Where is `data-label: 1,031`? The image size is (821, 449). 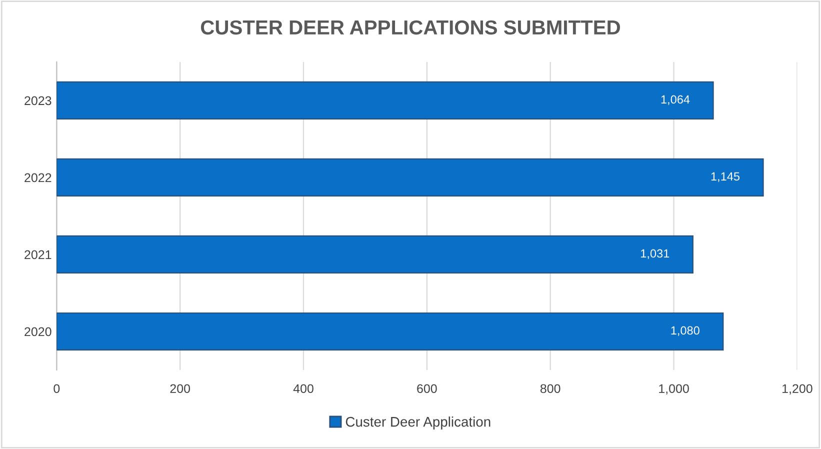 data-label: 1,031 is located at coordinates (655, 254).